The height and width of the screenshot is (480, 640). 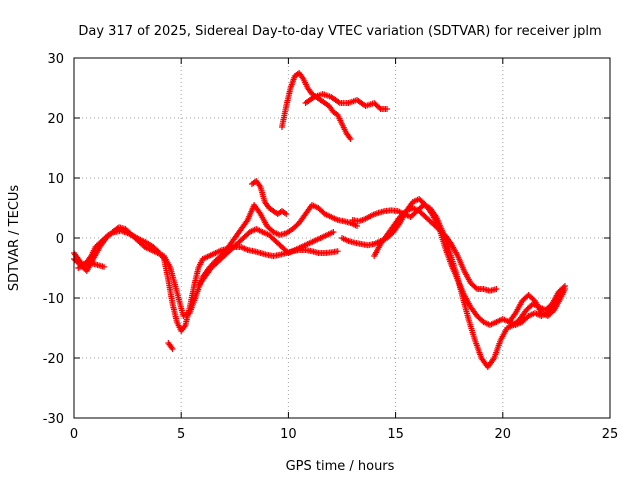 I want to click on series-s11, so click(x=91, y=265).